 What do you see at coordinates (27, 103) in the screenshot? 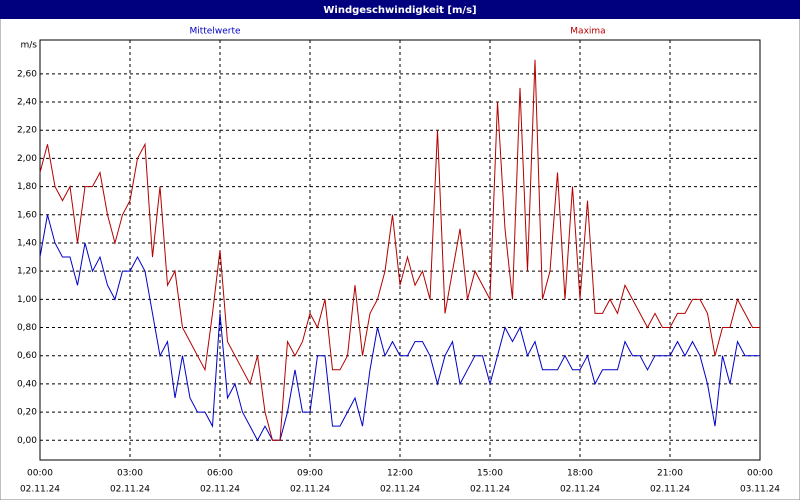
I see `y-tick-label: 2,40` at bounding box center [27, 103].